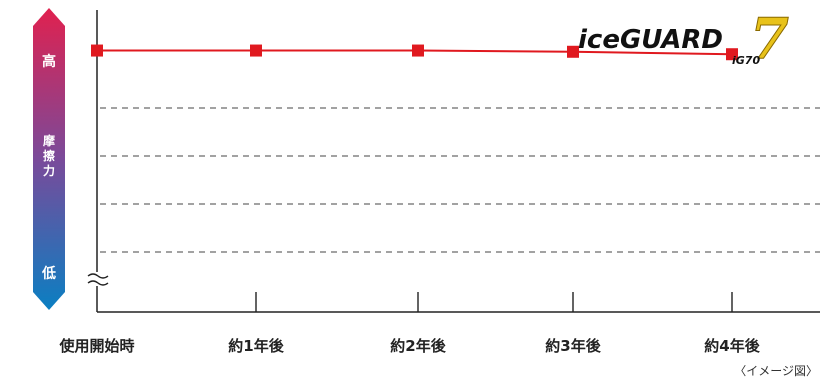 This screenshot has width=827, height=383. Describe the element at coordinates (573, 346) in the screenshot. I see `x-tick-label-3: 約3年後` at that location.